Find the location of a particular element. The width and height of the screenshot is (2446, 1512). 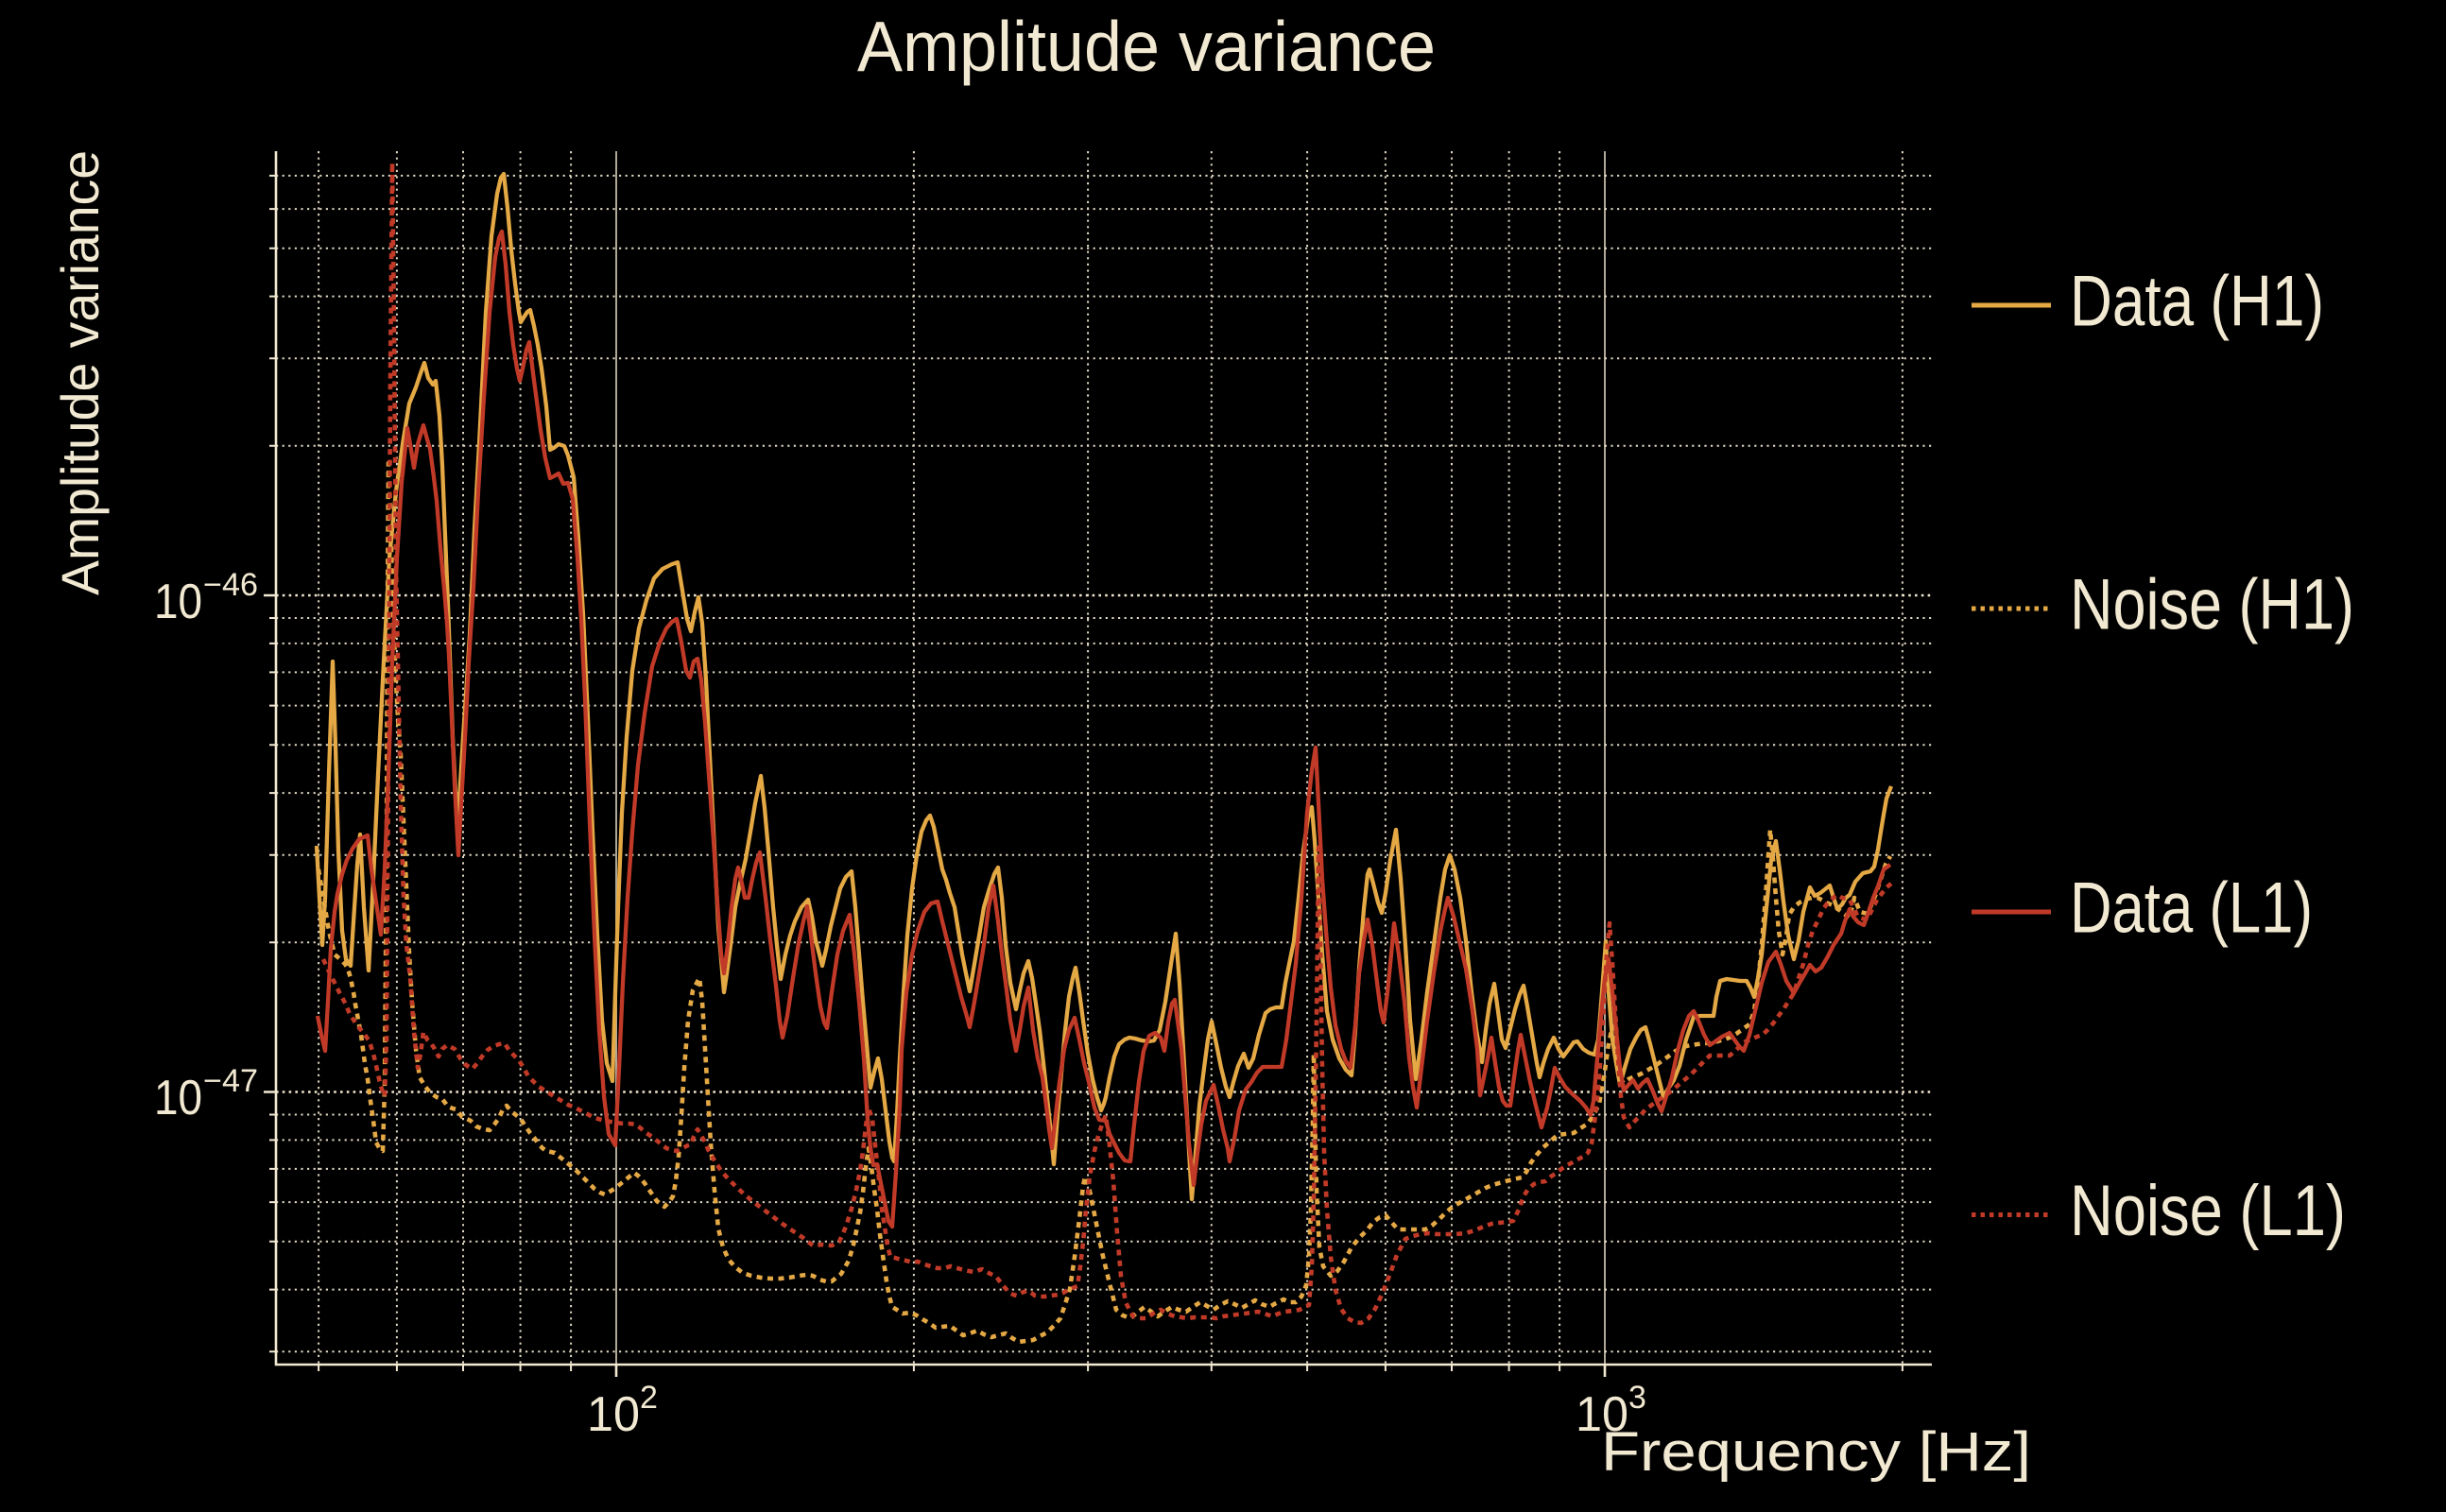

svg-text: Data (H1) is located at coordinates (2197, 302).